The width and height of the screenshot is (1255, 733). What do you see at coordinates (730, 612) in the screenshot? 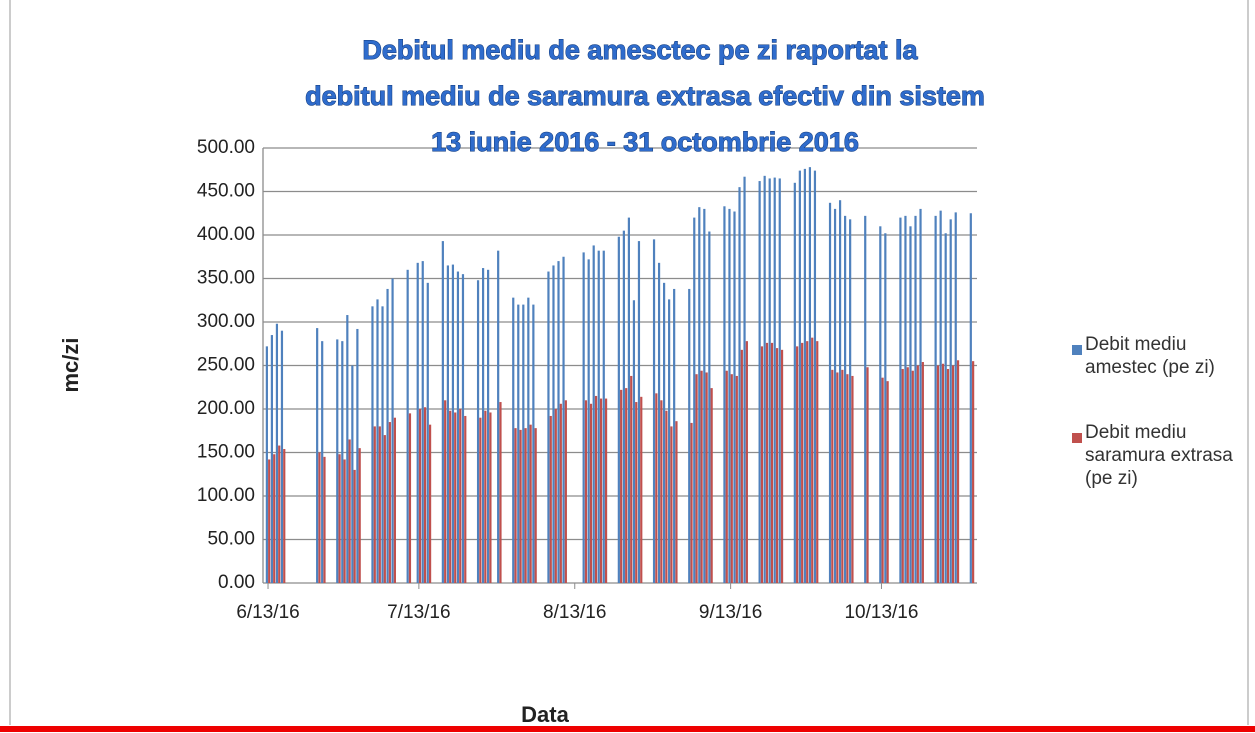
I see `x-tick-label: 9/13/16` at bounding box center [730, 612].